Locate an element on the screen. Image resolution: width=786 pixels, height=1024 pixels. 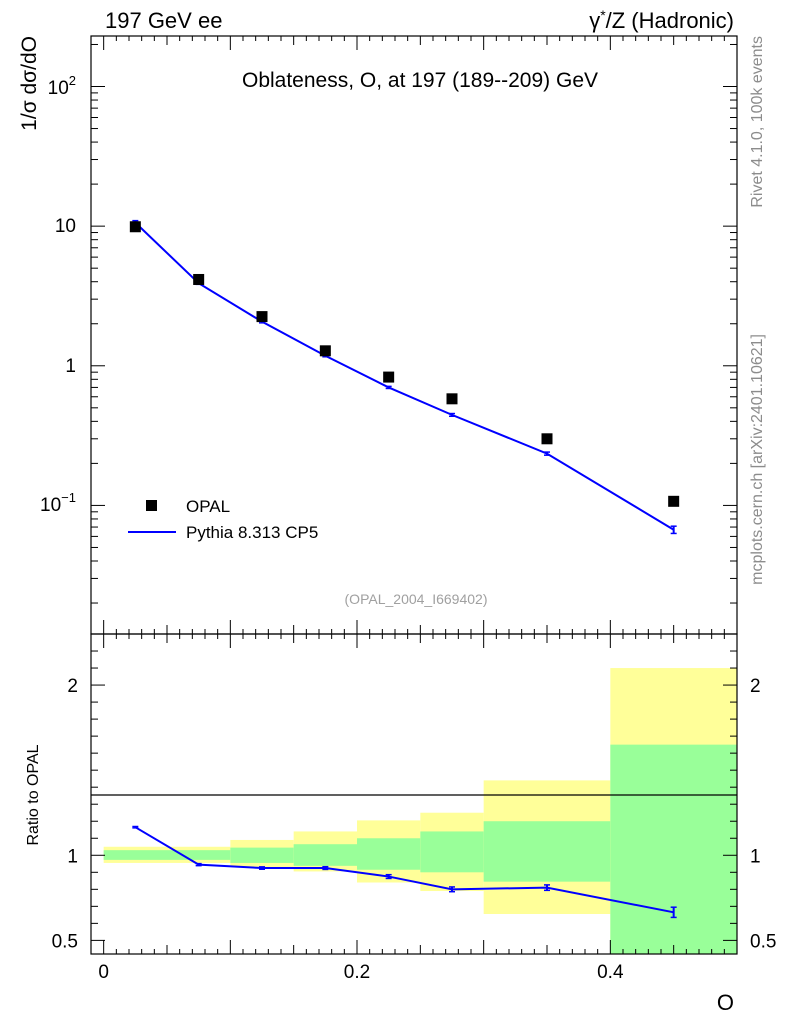
main-y-axis-label: 1/σ dσ/dO is located at coordinates (29, 83).